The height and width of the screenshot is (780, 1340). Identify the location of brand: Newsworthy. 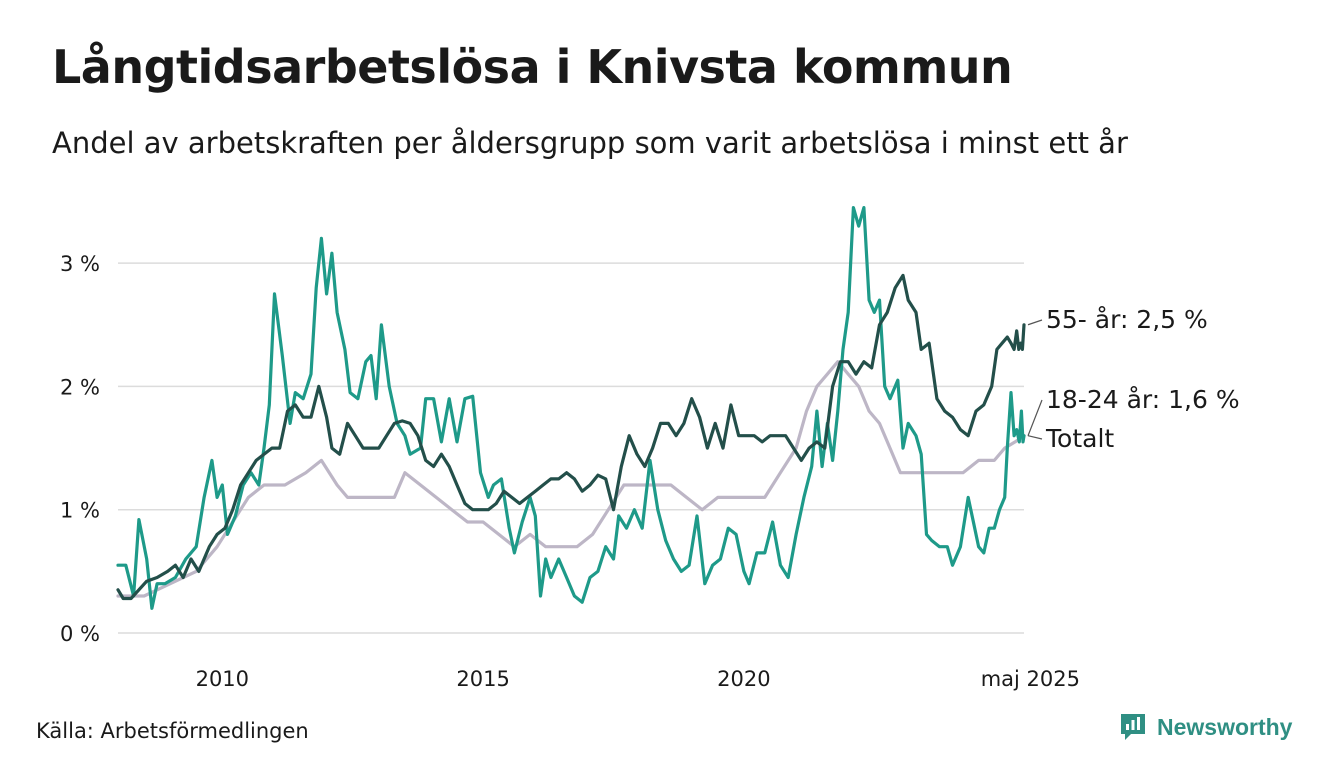
(1205, 727).